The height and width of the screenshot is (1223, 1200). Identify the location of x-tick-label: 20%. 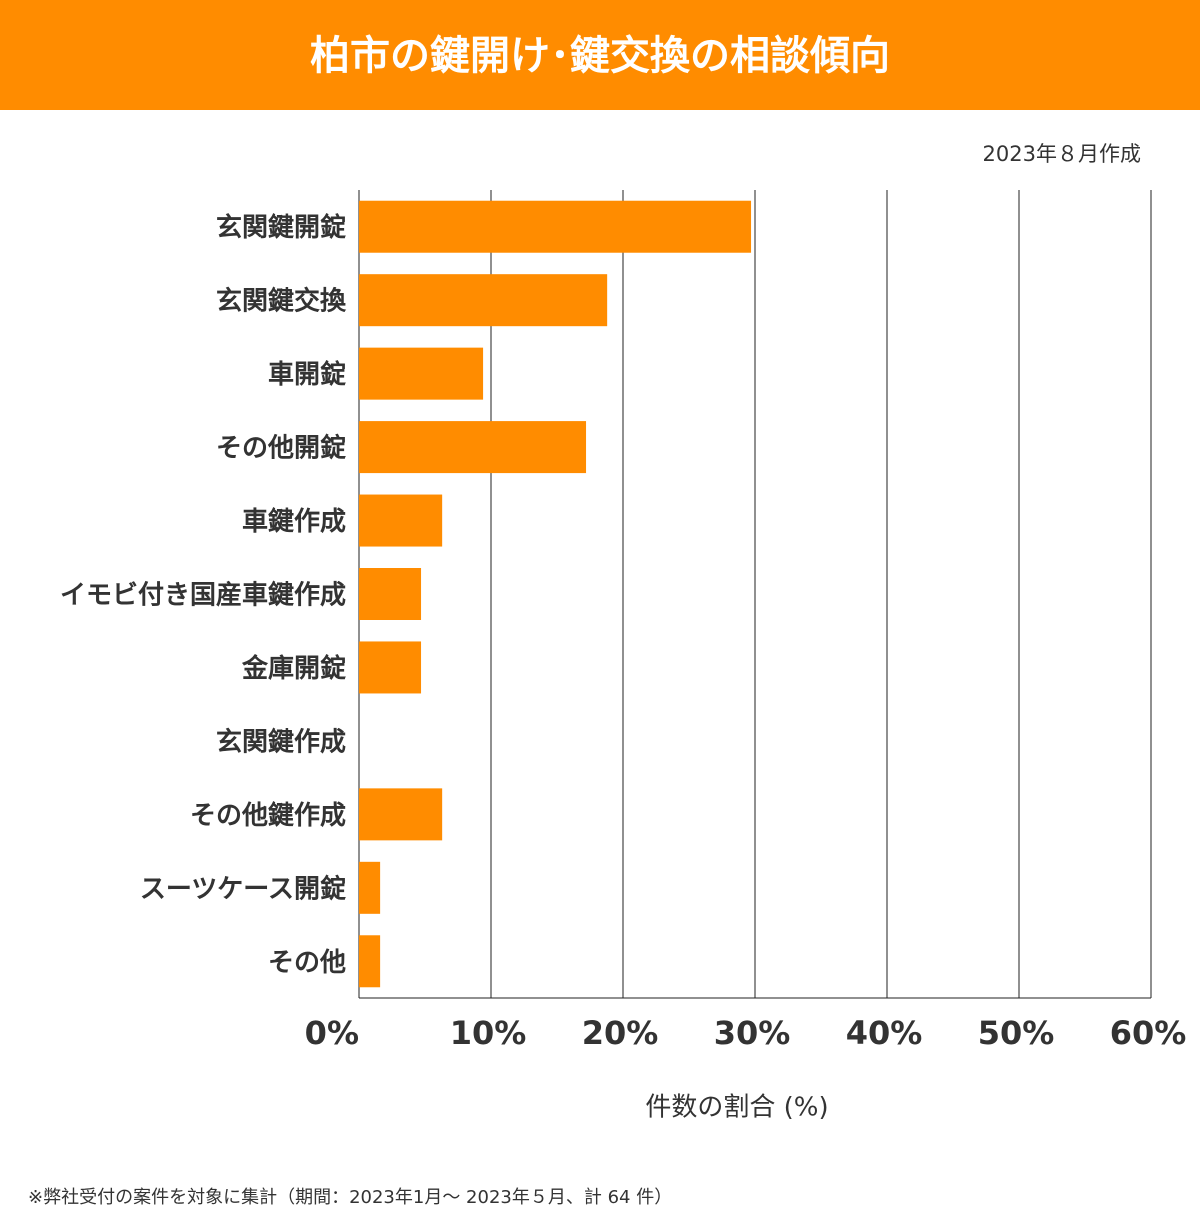
(620, 1033).